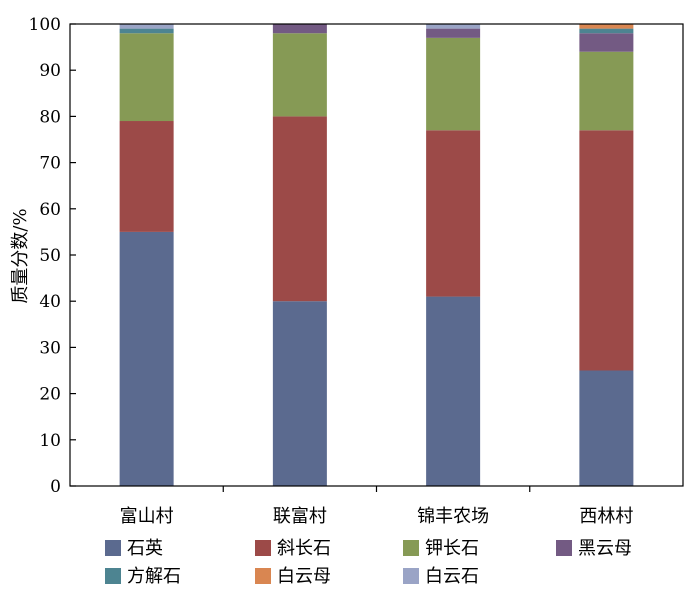 The height and width of the screenshot is (594, 700). I want to click on legend-label-4: 方解石, so click(154, 576).